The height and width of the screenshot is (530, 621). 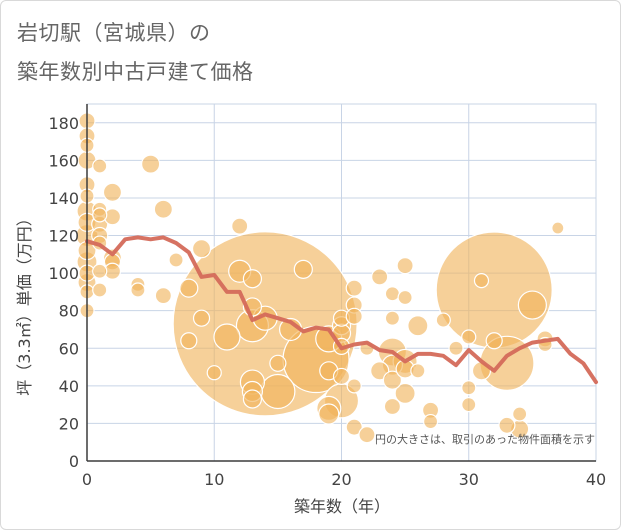 What do you see at coordinates (24, 302) in the screenshot?
I see `y-axis-title: 坪（3.3㎡）単価（万円）` at bounding box center [24, 302].